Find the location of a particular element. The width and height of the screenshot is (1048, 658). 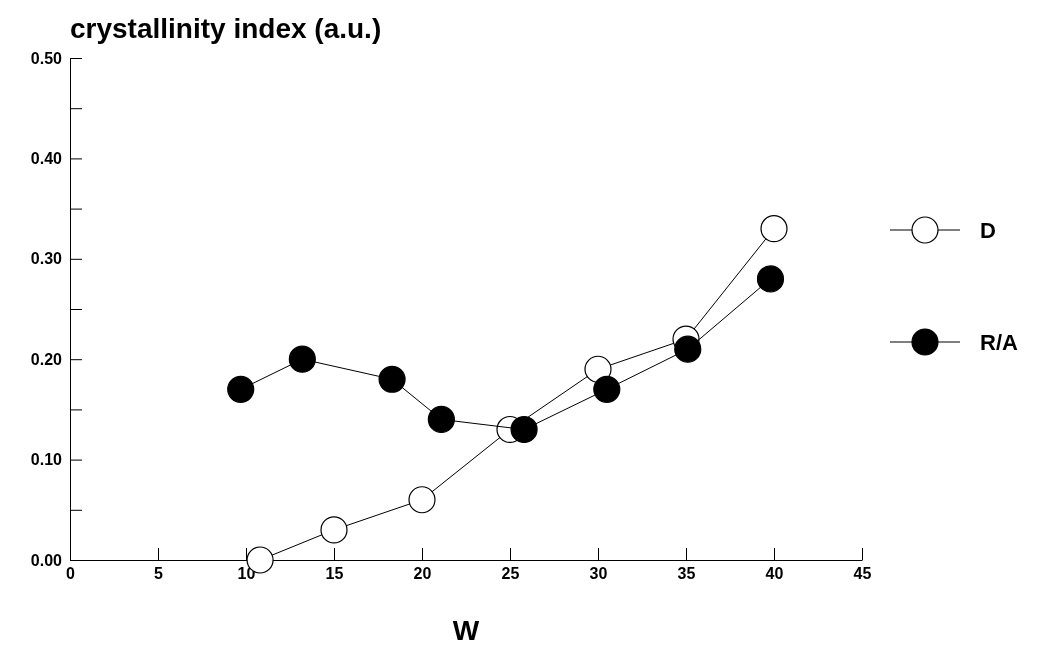

x-tick-label: 30 is located at coordinates (598, 574).